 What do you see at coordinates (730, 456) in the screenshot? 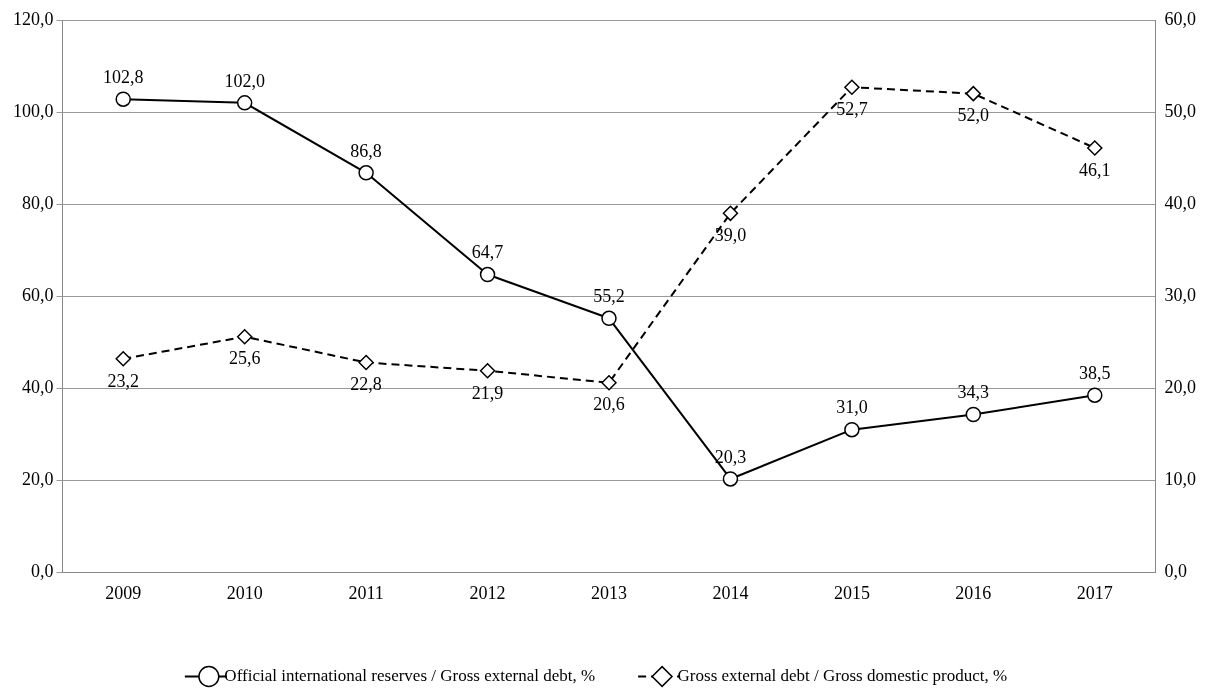
I see `data-label: 20,3` at bounding box center [730, 456].